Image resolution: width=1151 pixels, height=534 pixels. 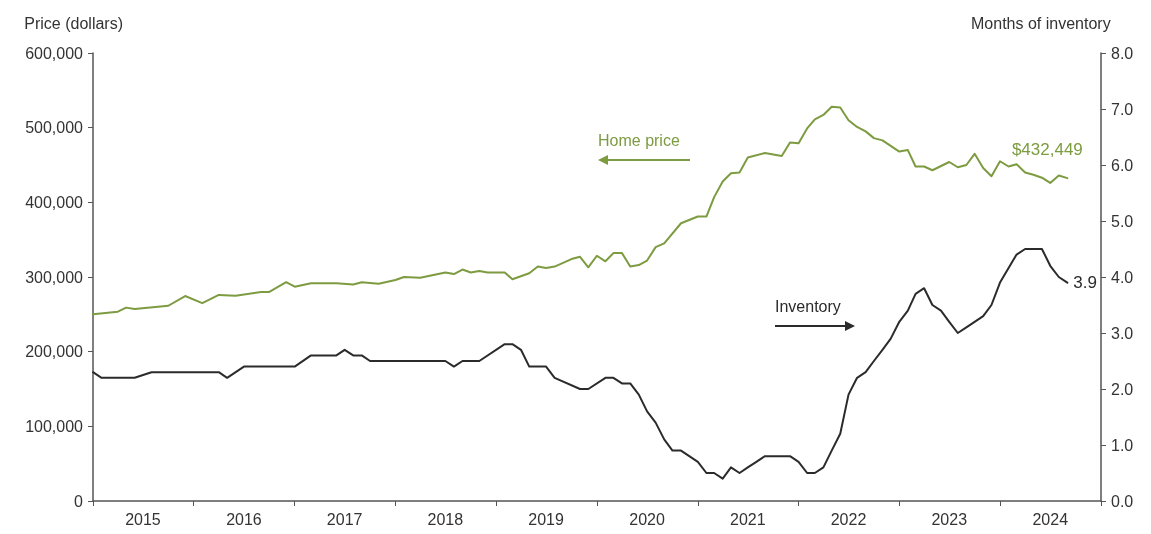 What do you see at coordinates (1122, 109) in the screenshot?
I see `y2-tick-label: 7.0` at bounding box center [1122, 109].